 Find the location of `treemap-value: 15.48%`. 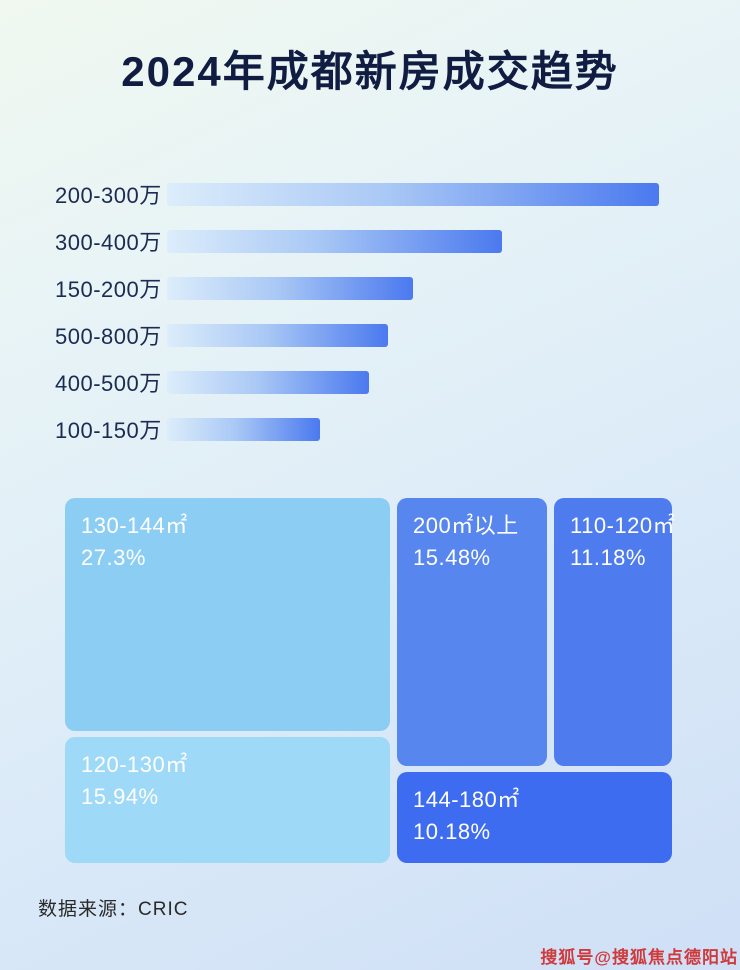

treemap-value: 15.48% is located at coordinates (452, 557).